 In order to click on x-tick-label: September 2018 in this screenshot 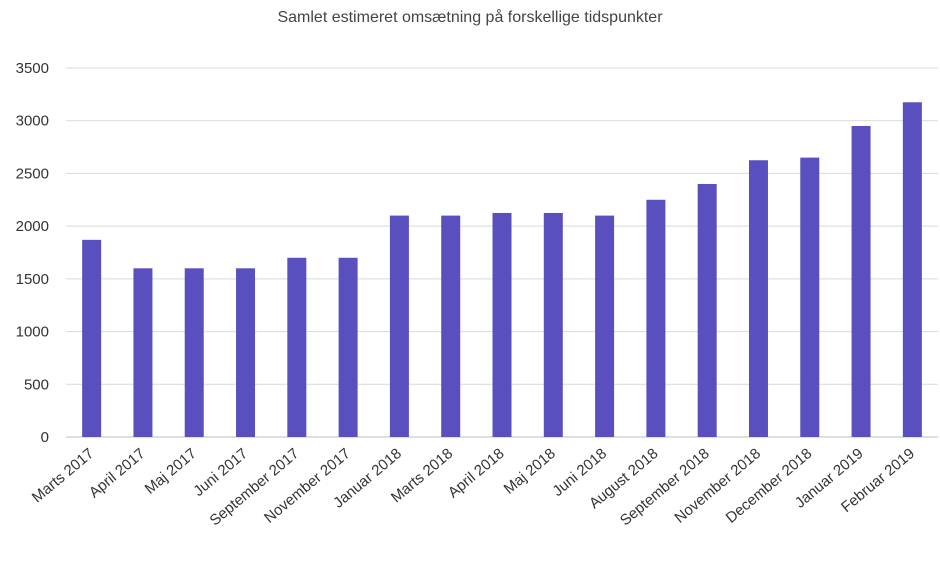, I will do `click(665, 487)`.